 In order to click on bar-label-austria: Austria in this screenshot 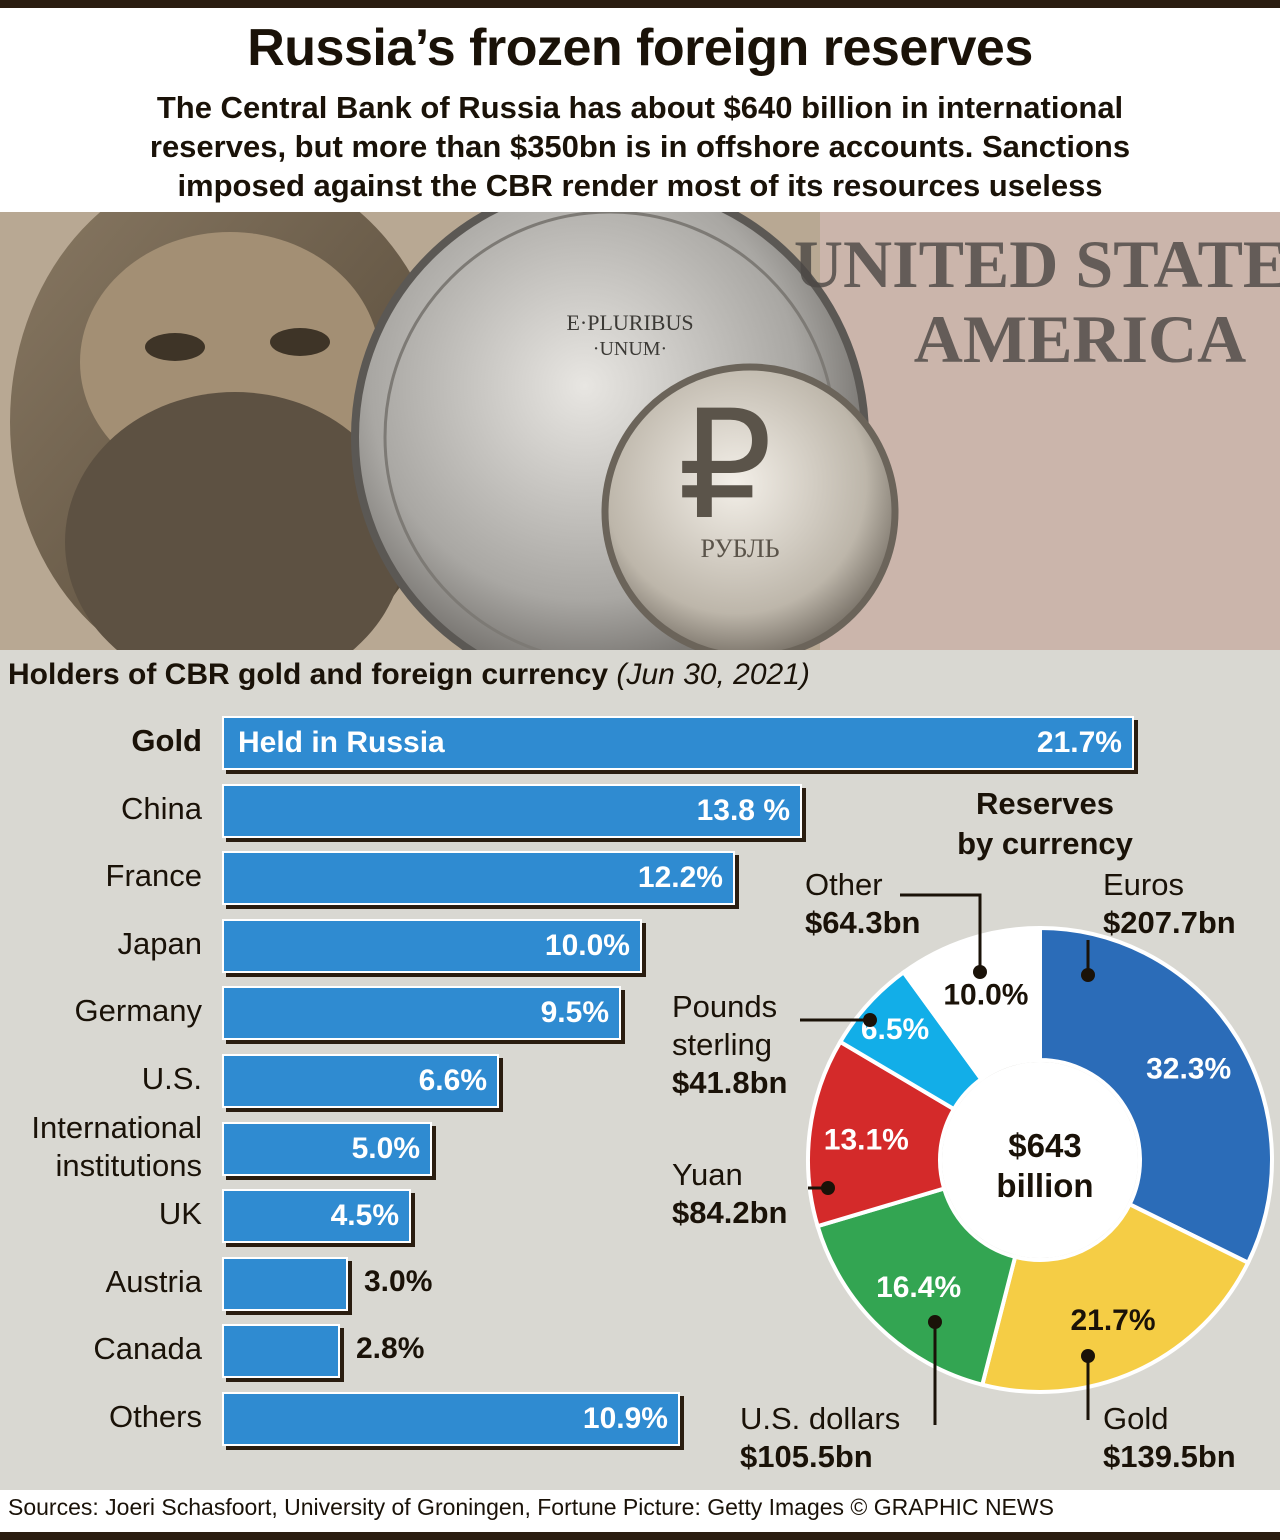, I will do `click(153, 1281)`.